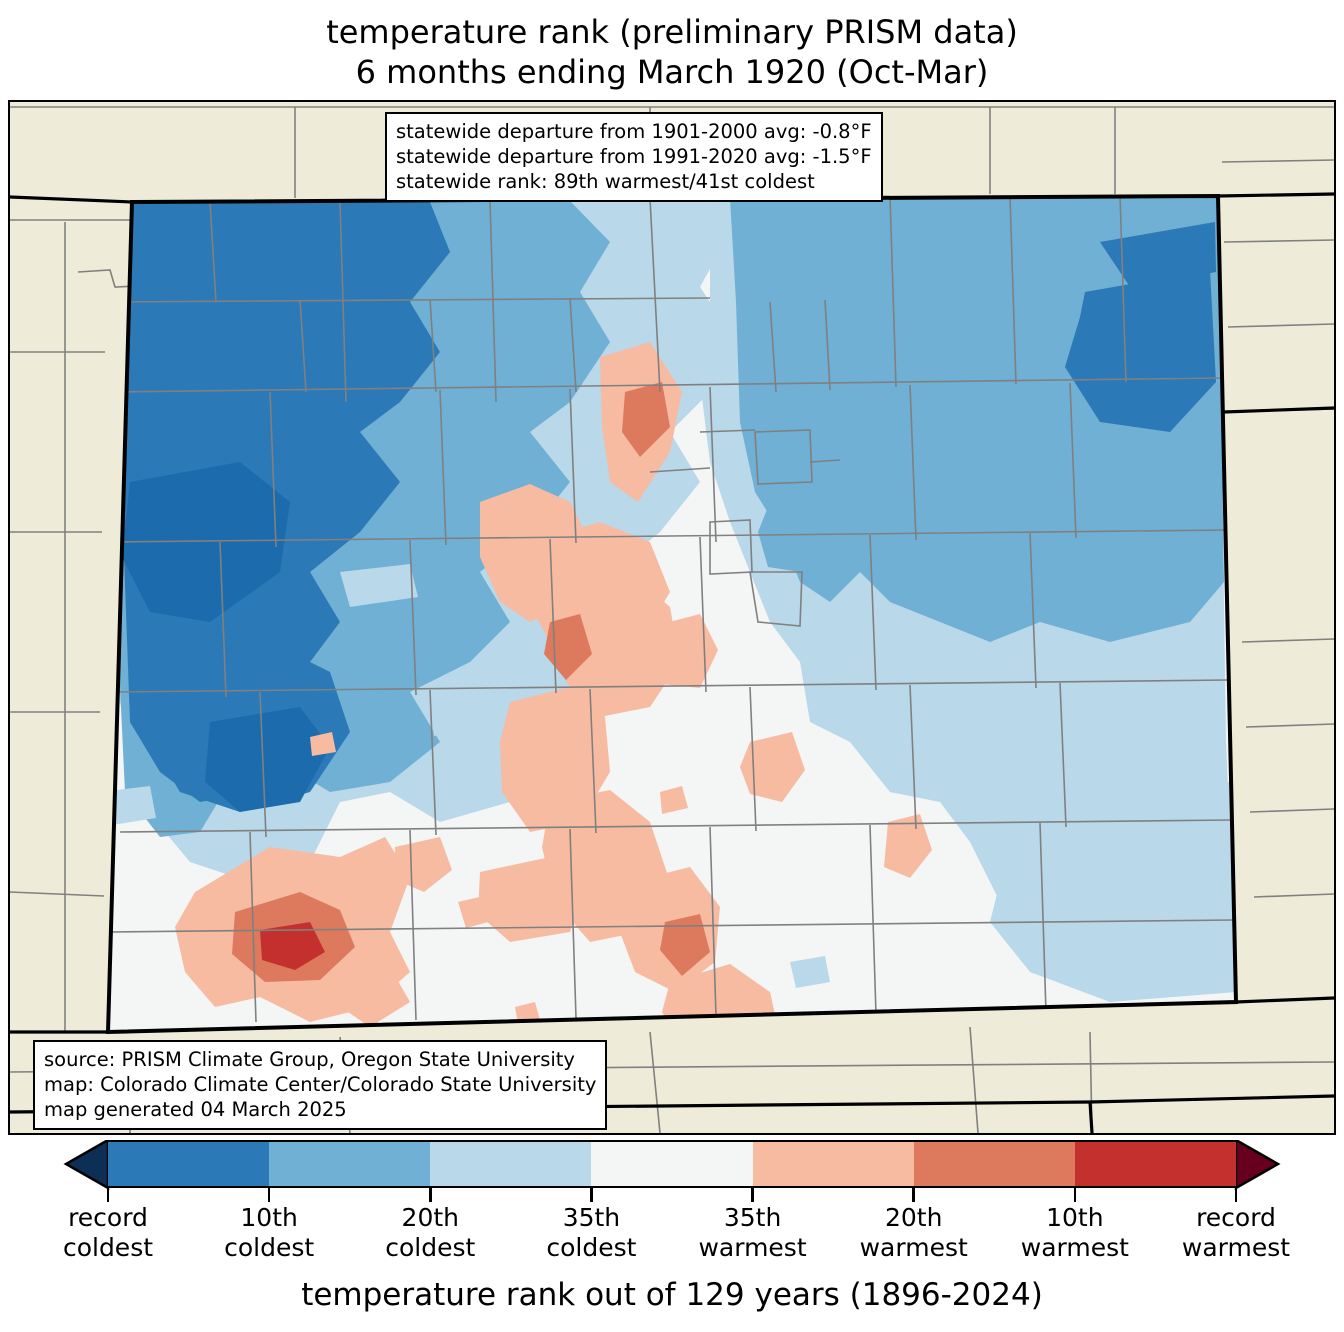 Image resolution: width=1344 pixels, height=1332 pixels. I want to click on colorbar-label-0: record coldest, so click(108, 1233).